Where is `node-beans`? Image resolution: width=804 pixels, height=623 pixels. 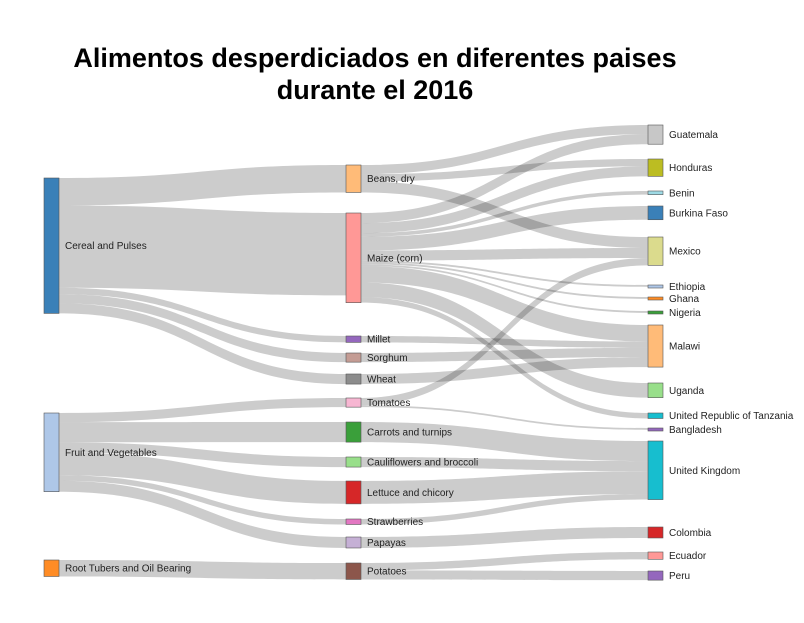
node-beans is located at coordinates (353, 178).